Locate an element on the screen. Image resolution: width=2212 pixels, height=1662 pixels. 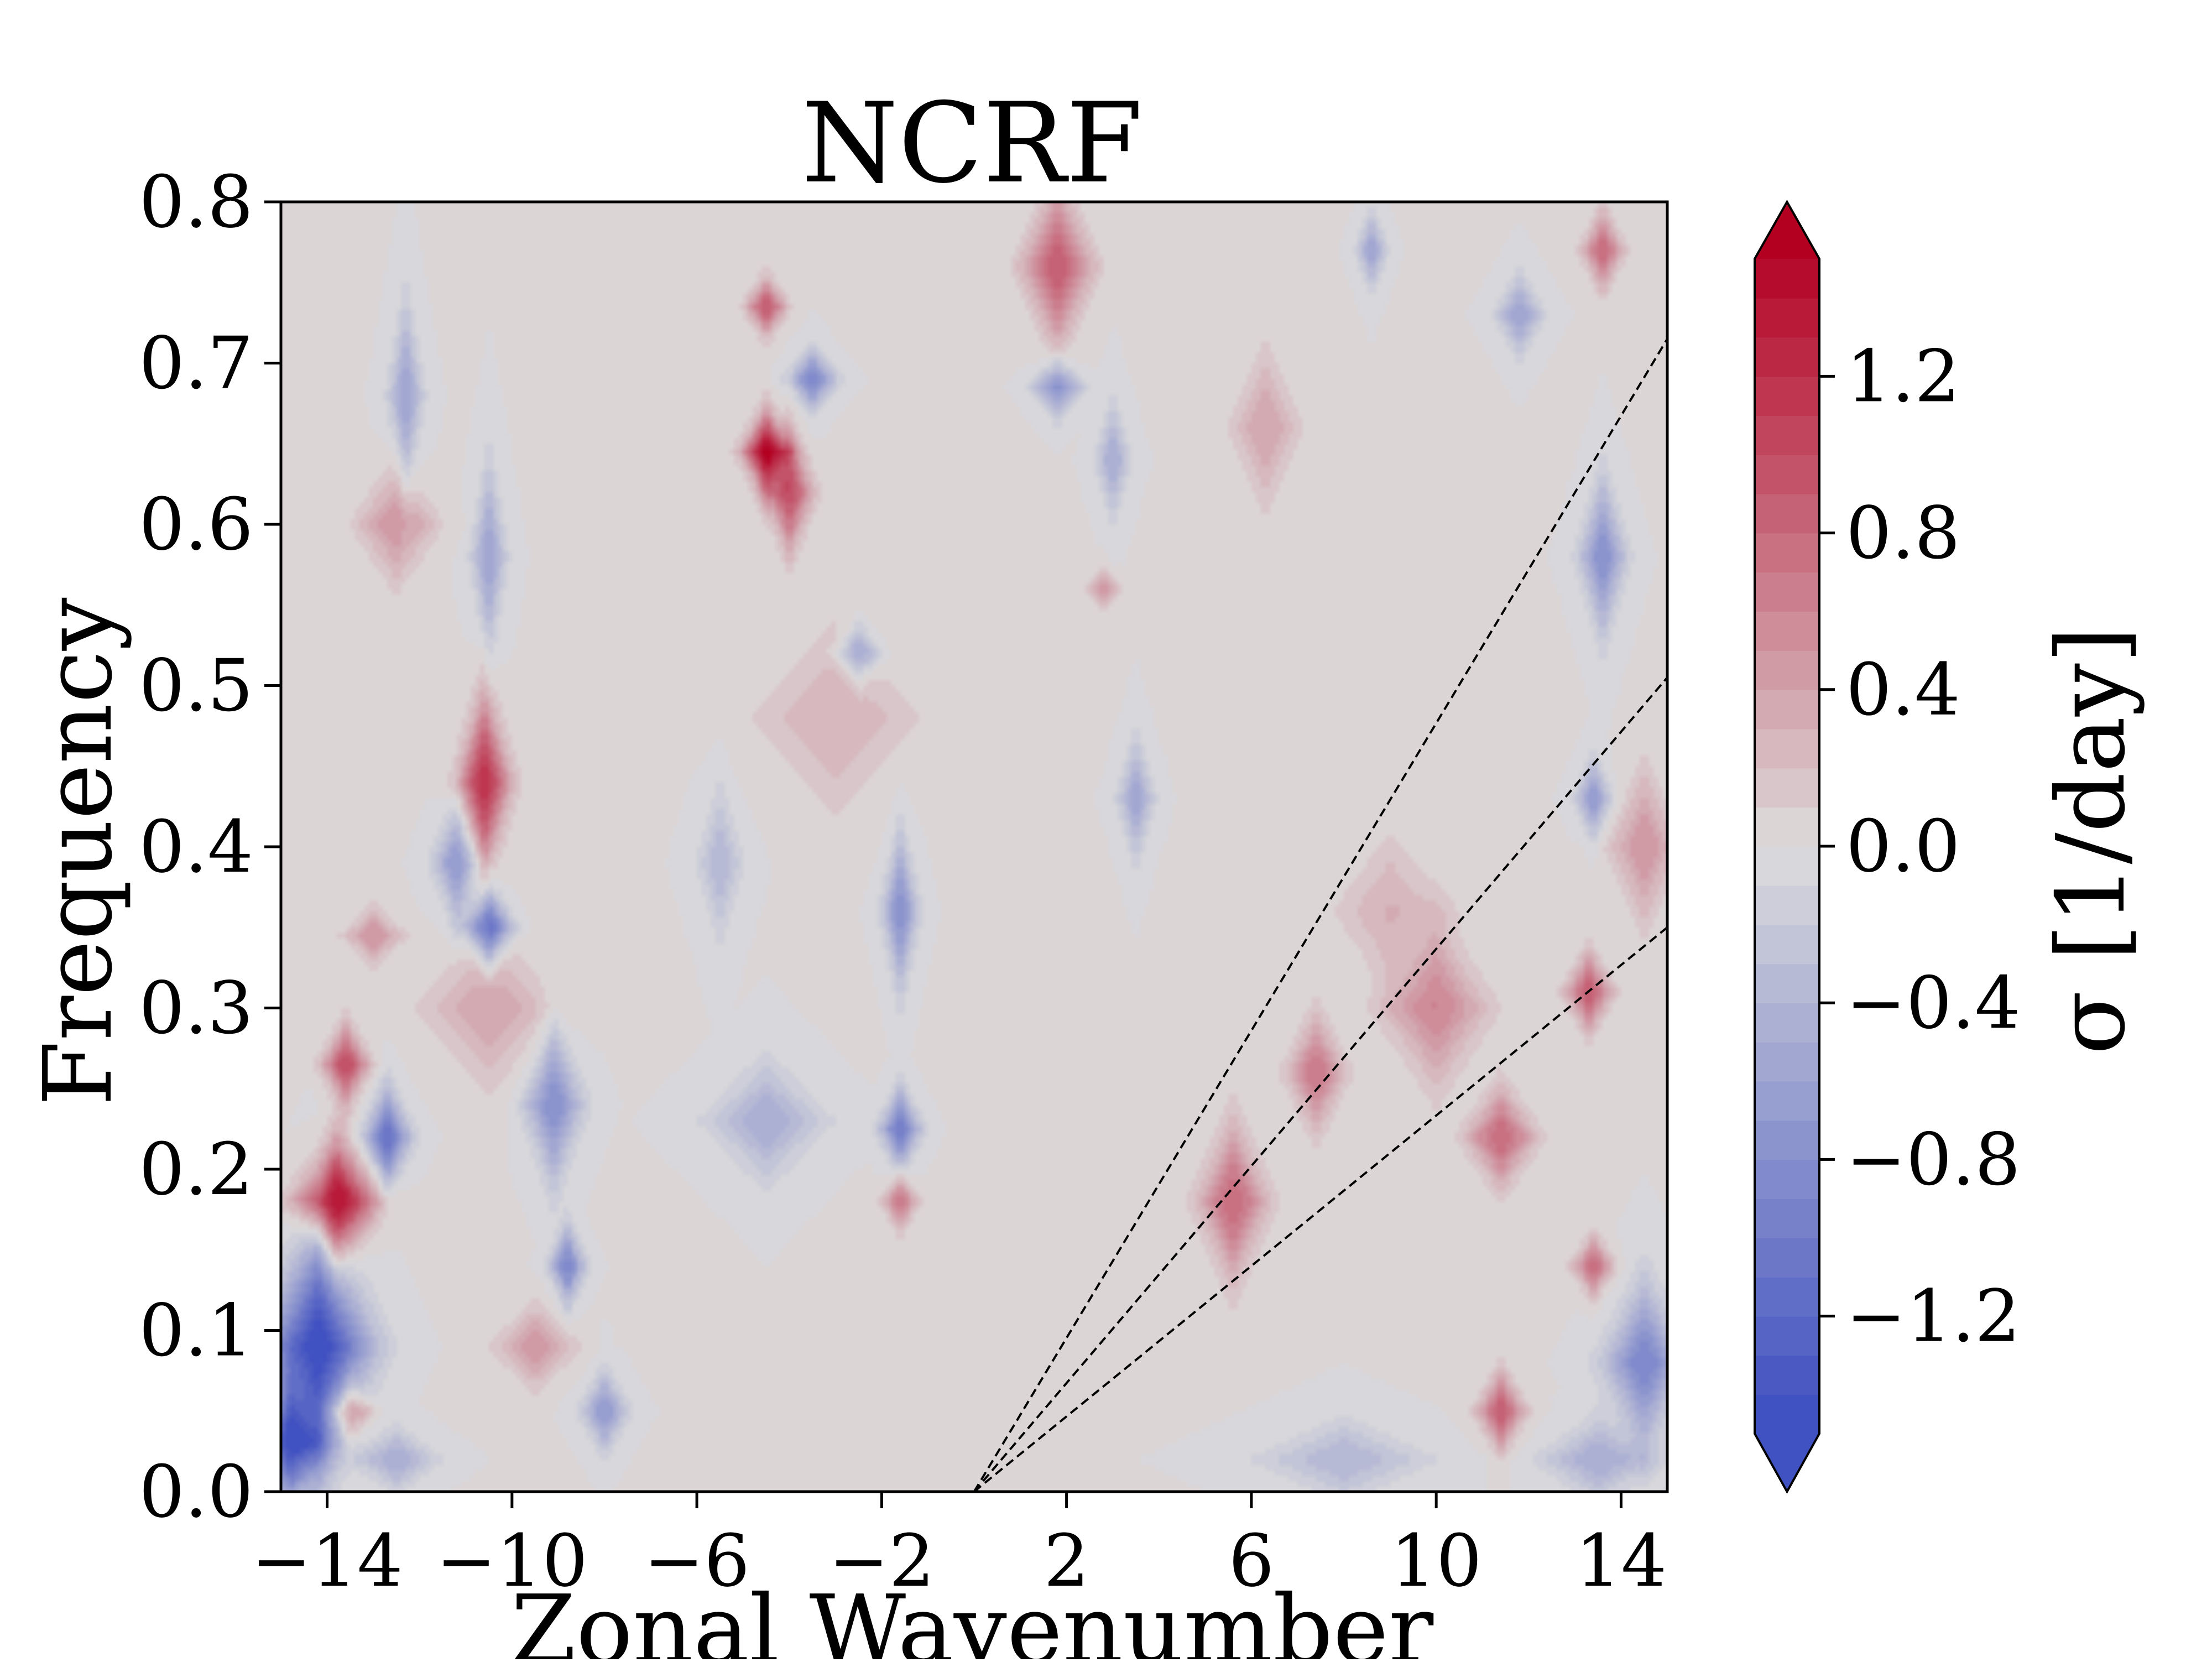
colorbar-tick-label: 1.2 is located at coordinates (1903, 376).